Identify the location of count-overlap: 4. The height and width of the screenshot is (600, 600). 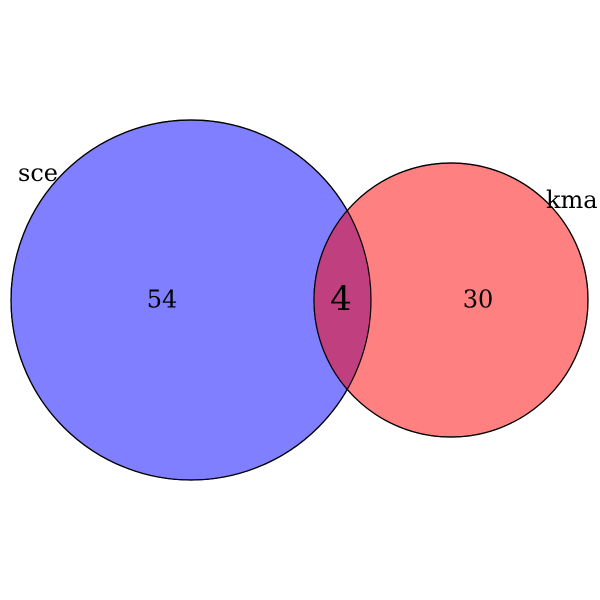
(341, 299).